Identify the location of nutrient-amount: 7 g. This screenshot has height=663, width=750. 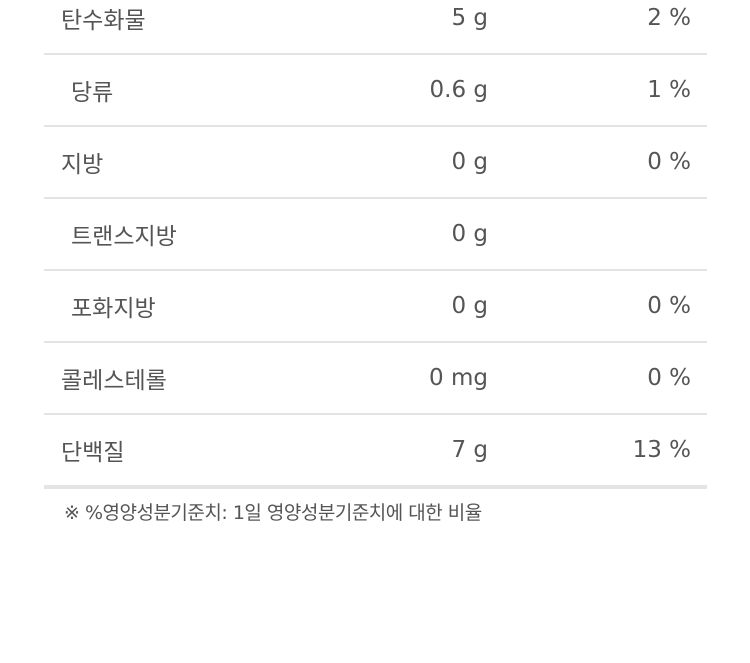
(469, 450).